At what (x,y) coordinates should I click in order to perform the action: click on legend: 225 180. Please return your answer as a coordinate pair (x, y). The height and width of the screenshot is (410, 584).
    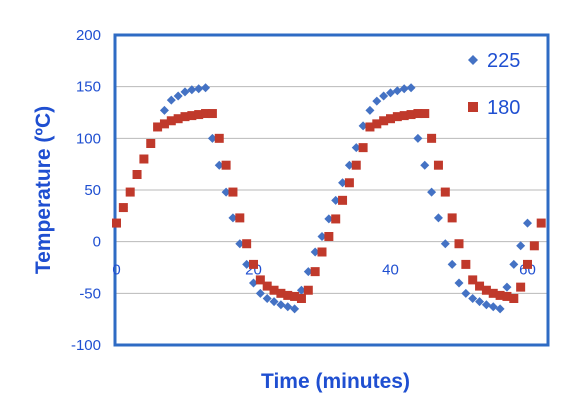
    Looking at the image, I should click on (494, 84).